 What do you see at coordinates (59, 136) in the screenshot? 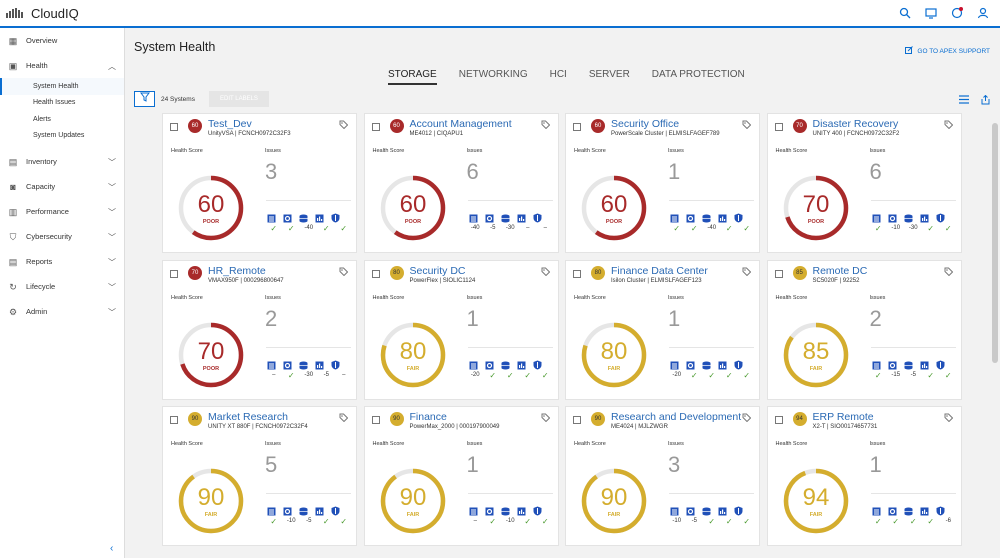
I see `sidebar-subitem-system-updates: System Updates` at bounding box center [59, 136].